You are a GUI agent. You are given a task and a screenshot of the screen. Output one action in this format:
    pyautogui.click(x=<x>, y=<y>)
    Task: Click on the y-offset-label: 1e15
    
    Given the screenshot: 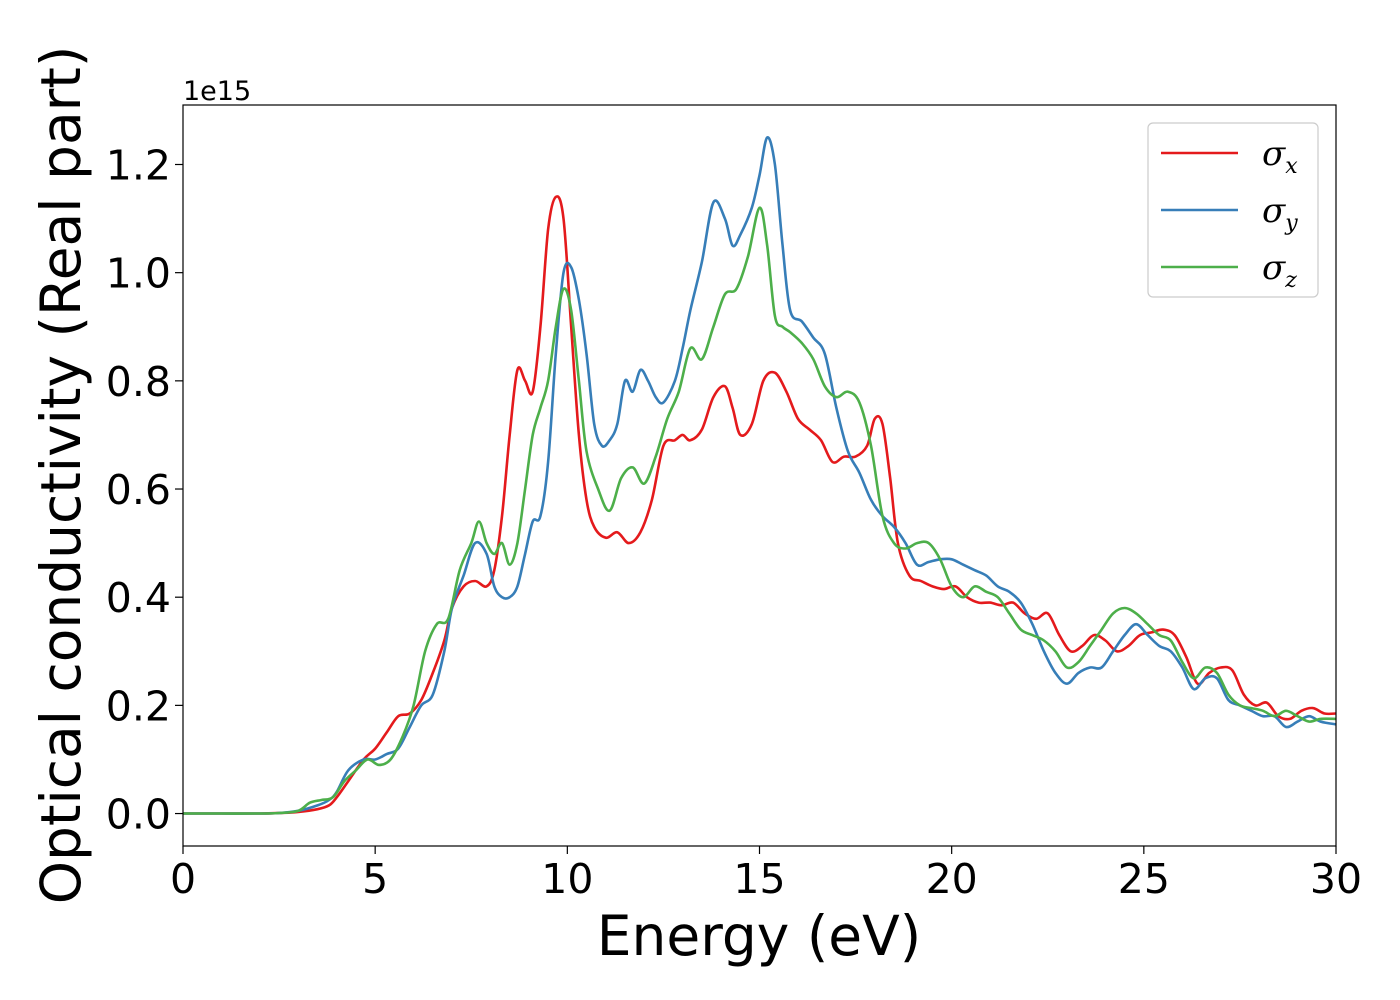 What is the action you would take?
    pyautogui.click(x=217, y=91)
    